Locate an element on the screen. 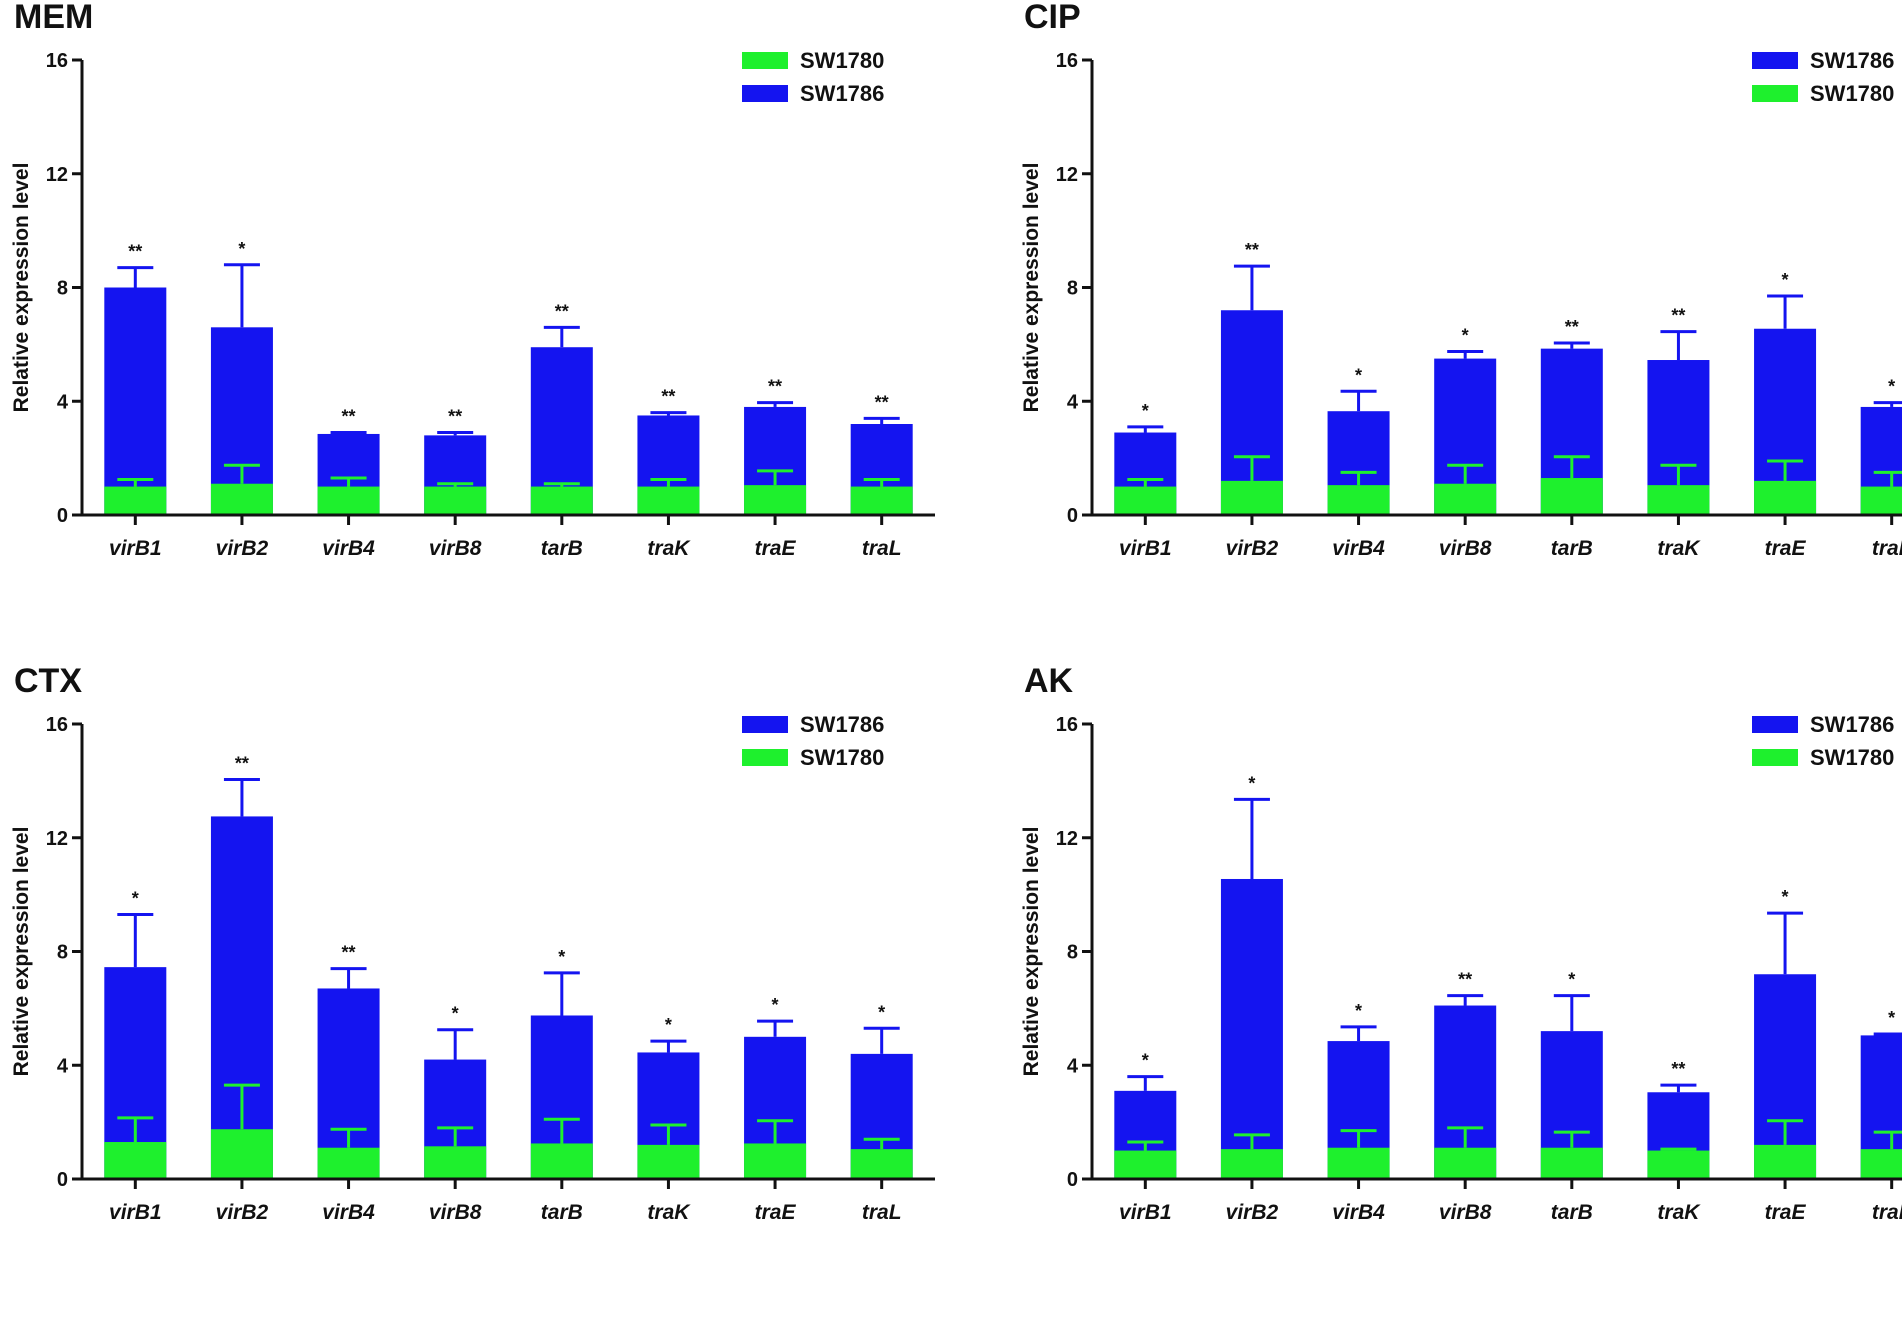 The image size is (1902, 1328). panel-title: CTX is located at coordinates (48, 681).